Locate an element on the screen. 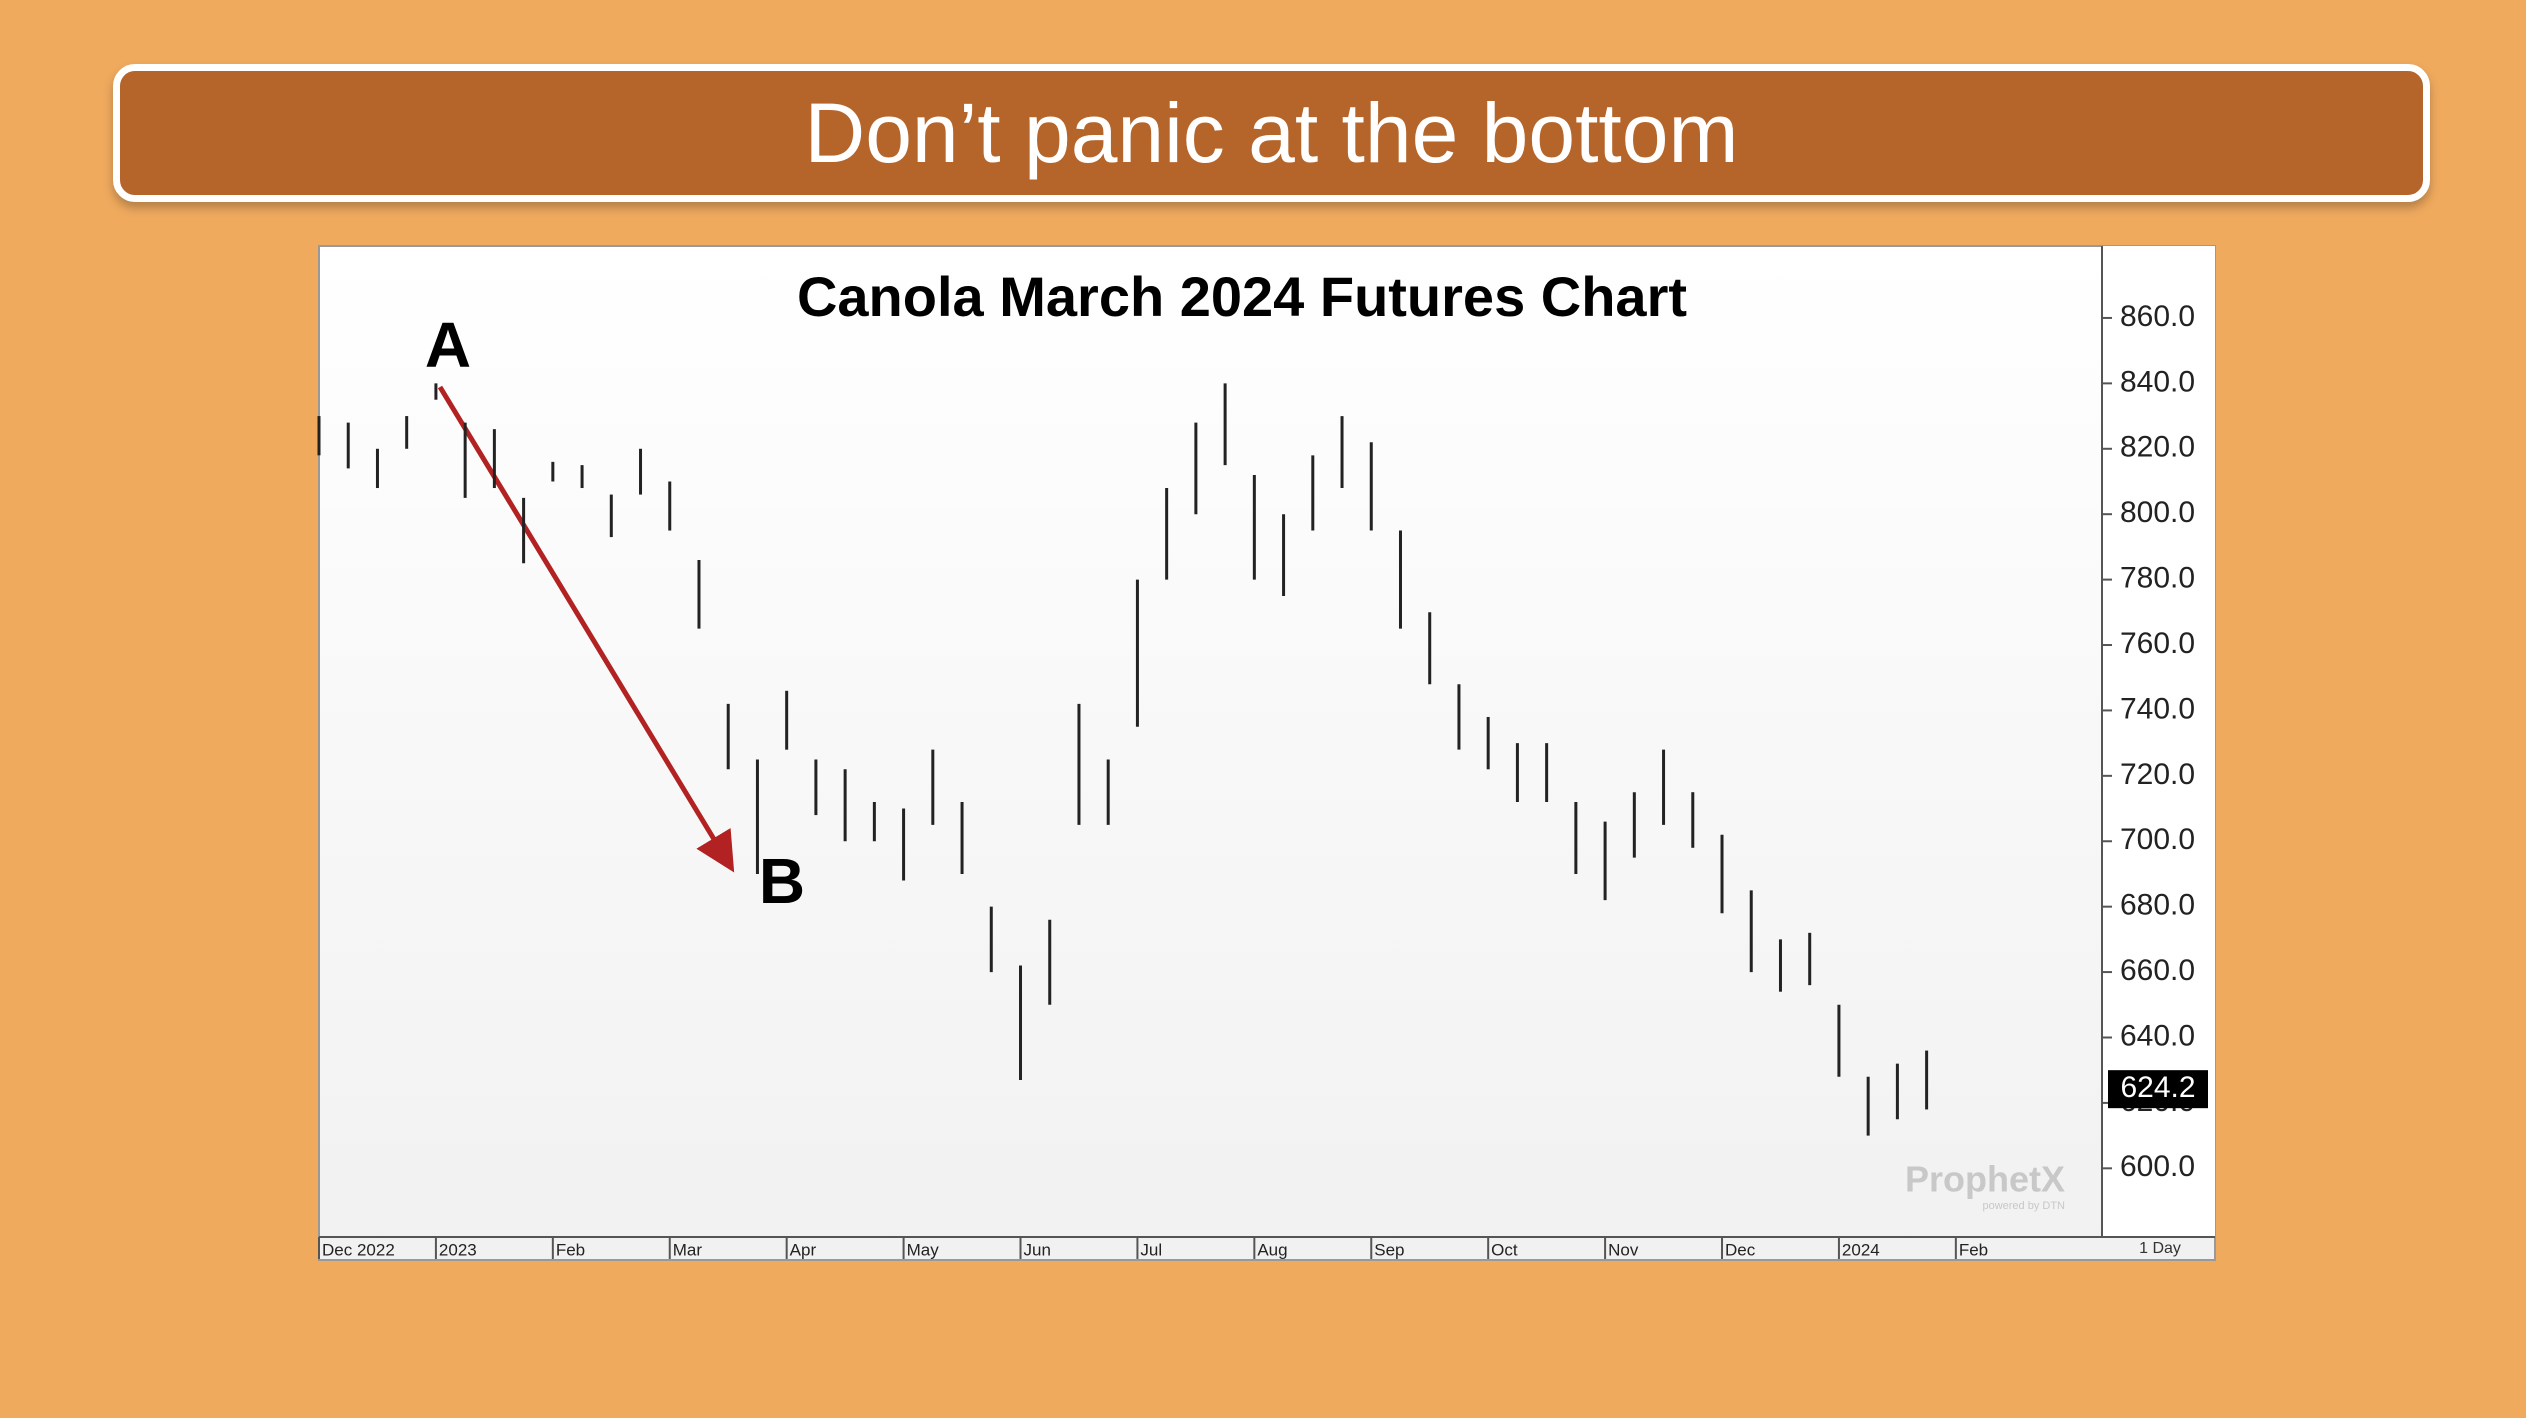 Image resolution: width=2526 pixels, height=1418 pixels. x-tick-label: Apr is located at coordinates (803, 1249).